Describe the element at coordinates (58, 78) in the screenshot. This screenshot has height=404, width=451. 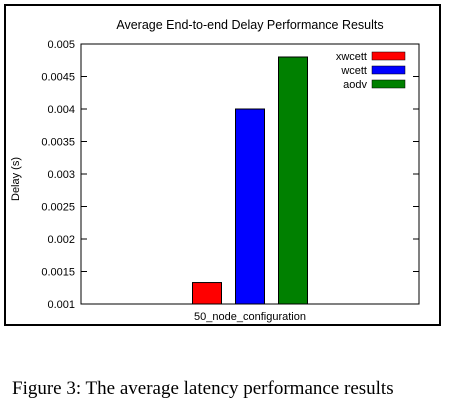
I see `y-tick-label: 0.0045` at that location.